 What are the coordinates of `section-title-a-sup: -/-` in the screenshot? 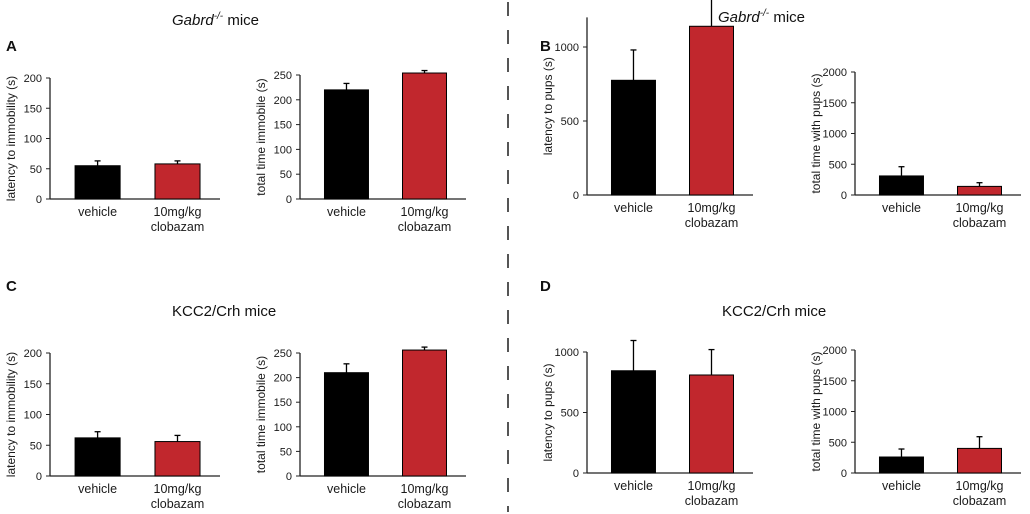 It's located at (219, 16).